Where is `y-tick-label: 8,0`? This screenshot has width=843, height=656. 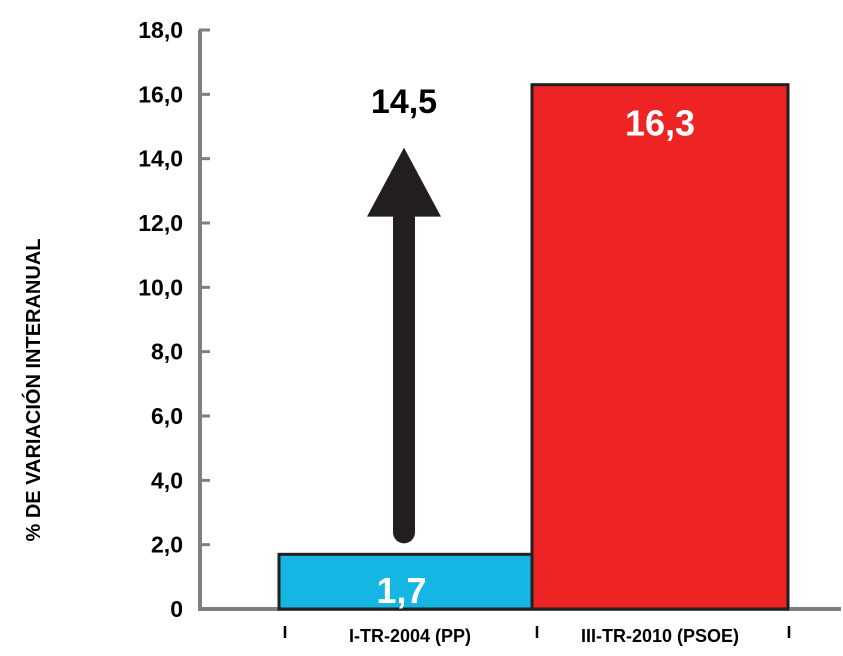
y-tick-label: 8,0 is located at coordinates (167, 352).